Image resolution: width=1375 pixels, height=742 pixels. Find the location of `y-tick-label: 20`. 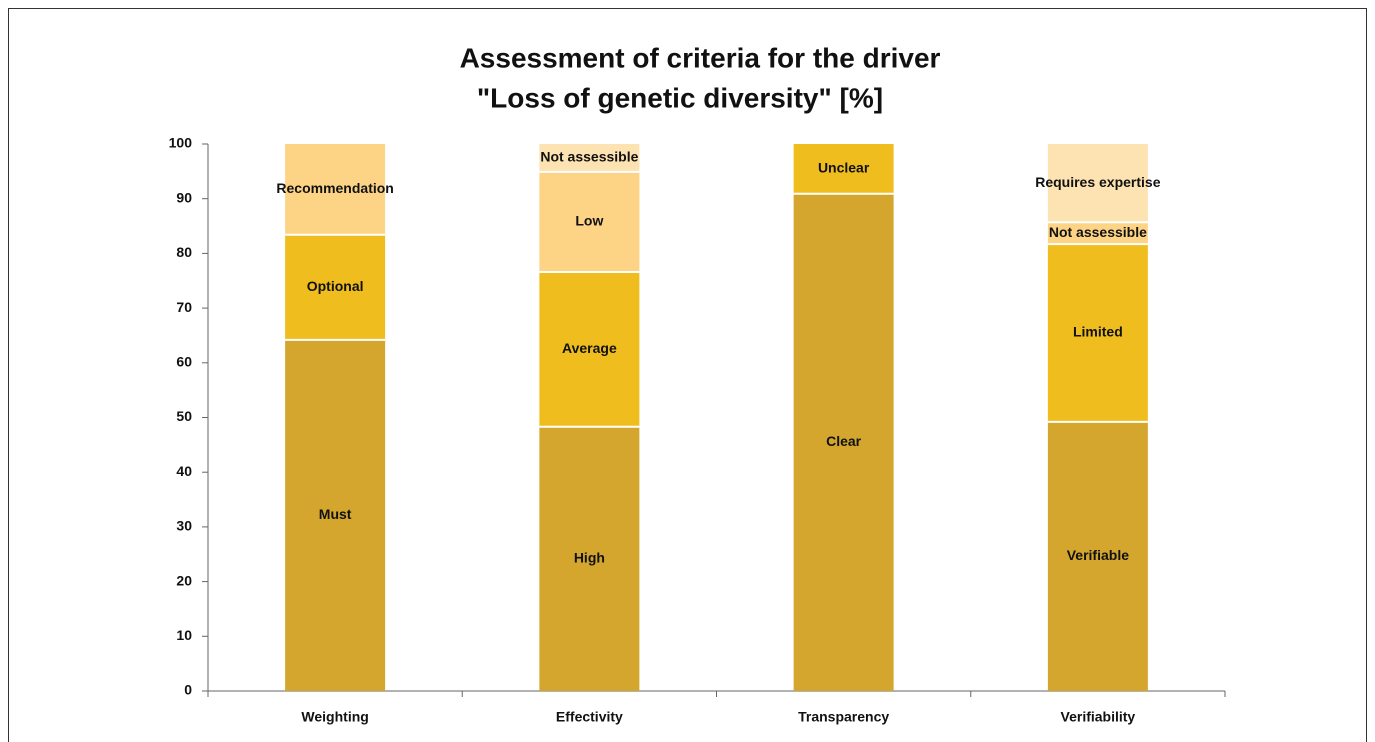

y-tick-label: 20 is located at coordinates (184, 580).